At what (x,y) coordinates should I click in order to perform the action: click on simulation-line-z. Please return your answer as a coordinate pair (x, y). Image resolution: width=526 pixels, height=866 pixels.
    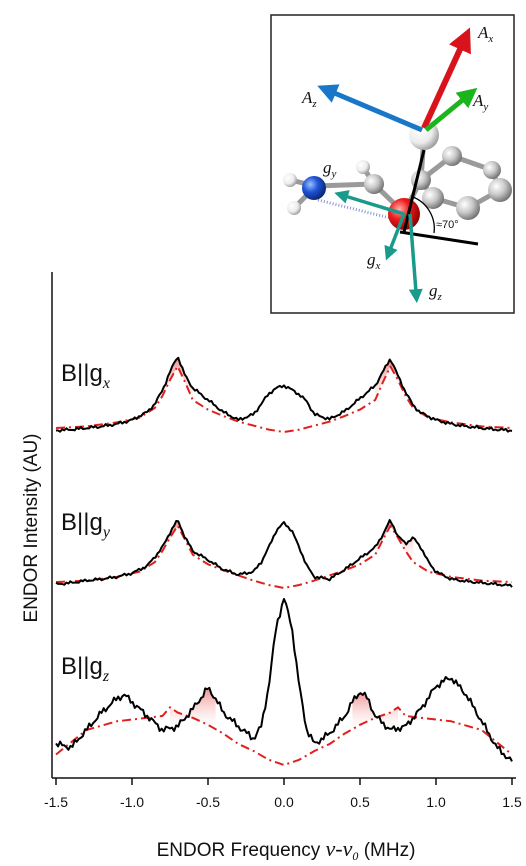
    Looking at the image, I should click on (284, 736).